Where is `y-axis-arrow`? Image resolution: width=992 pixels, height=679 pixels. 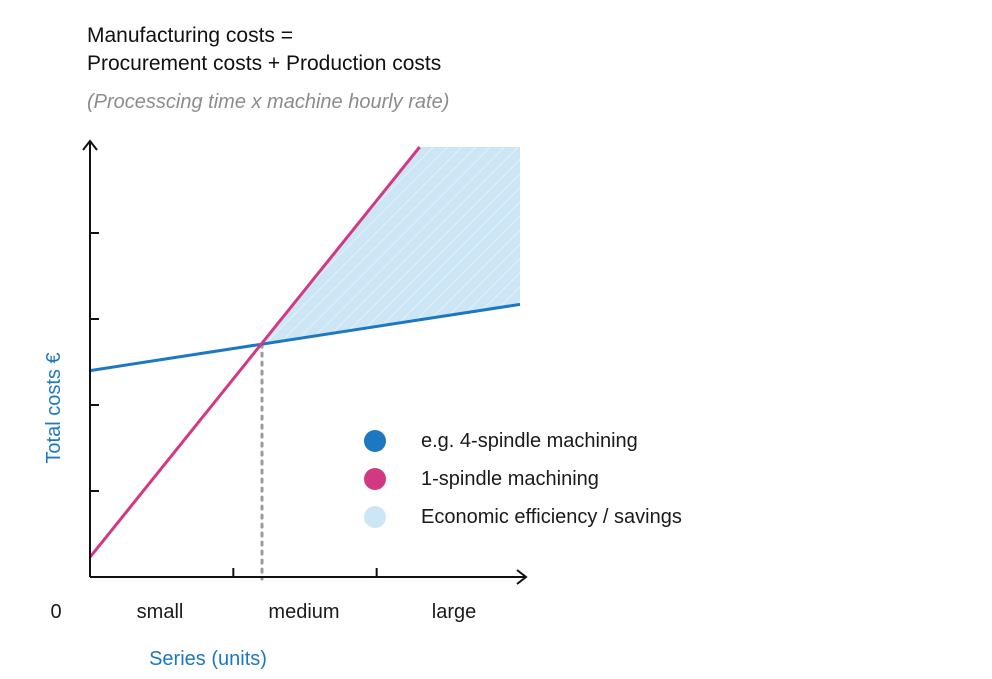 y-axis-arrow is located at coordinates (90, 145).